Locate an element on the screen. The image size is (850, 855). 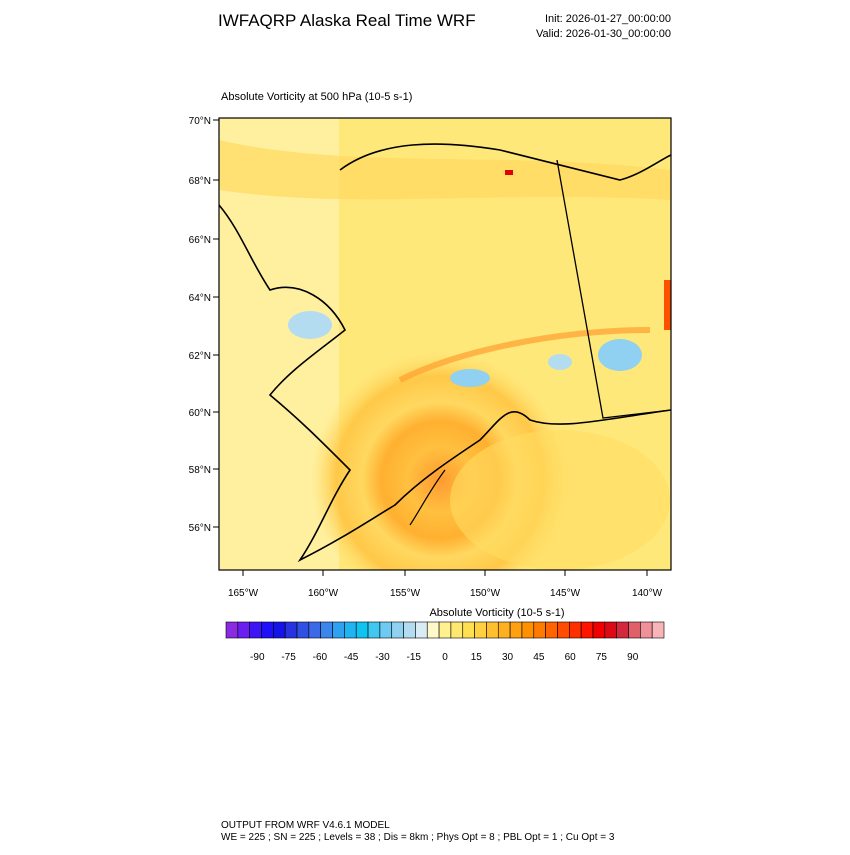
colorbar-tick-label: -90 is located at coordinates (257, 657).